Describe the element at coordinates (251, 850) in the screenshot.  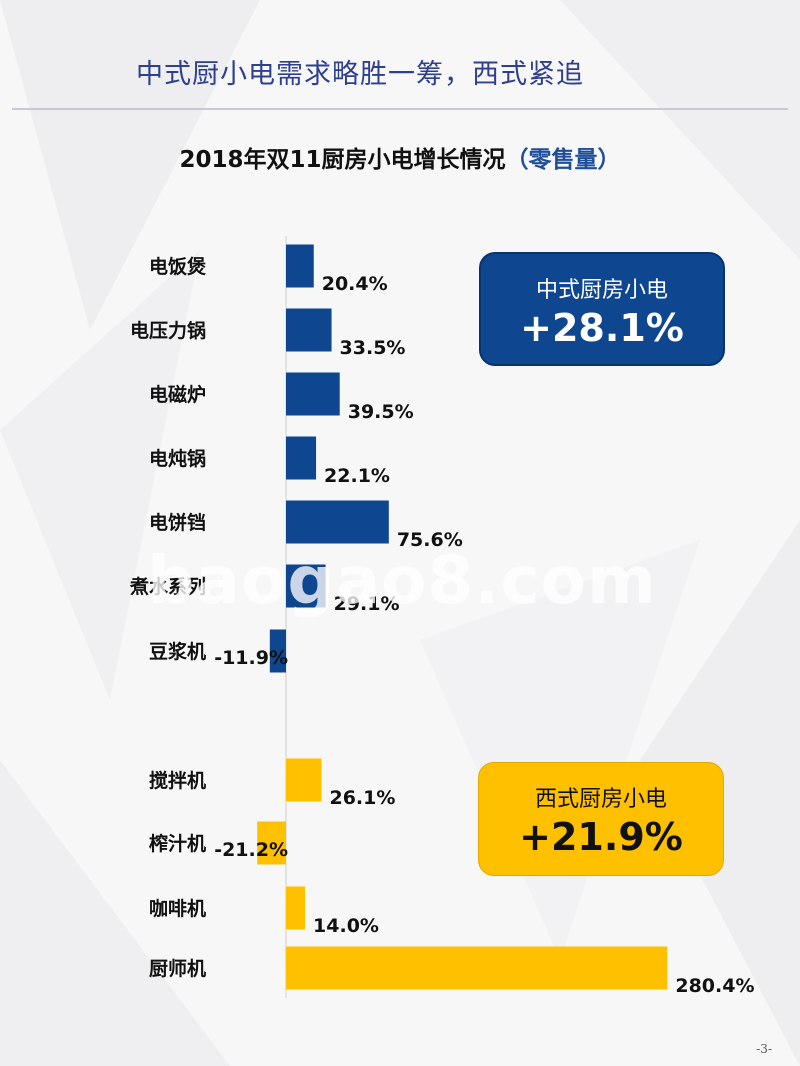
I see `value-label: -21.2%` at that location.